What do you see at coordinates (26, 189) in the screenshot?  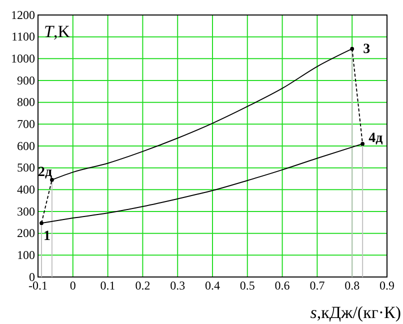 I see `y-tick-label: 400` at bounding box center [26, 189].